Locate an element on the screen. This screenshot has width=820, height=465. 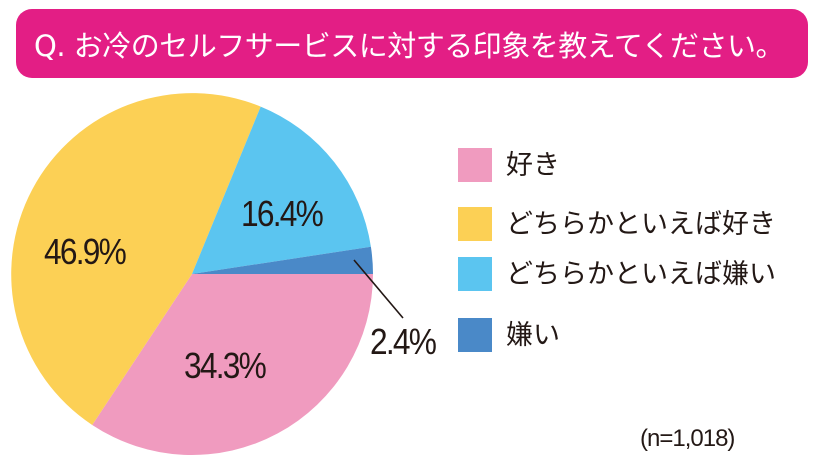
pie-slice-dislike is located at coordinates (282, 260).